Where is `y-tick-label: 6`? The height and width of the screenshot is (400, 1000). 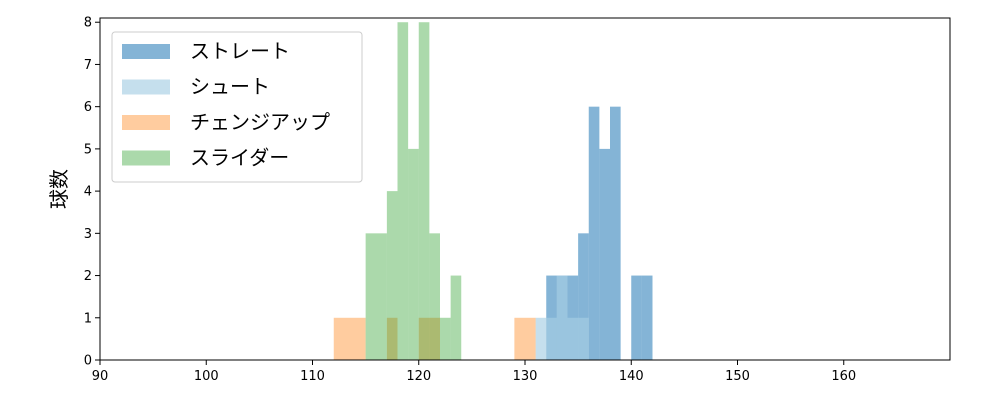 y-tick-label: 6 is located at coordinates (88, 107).